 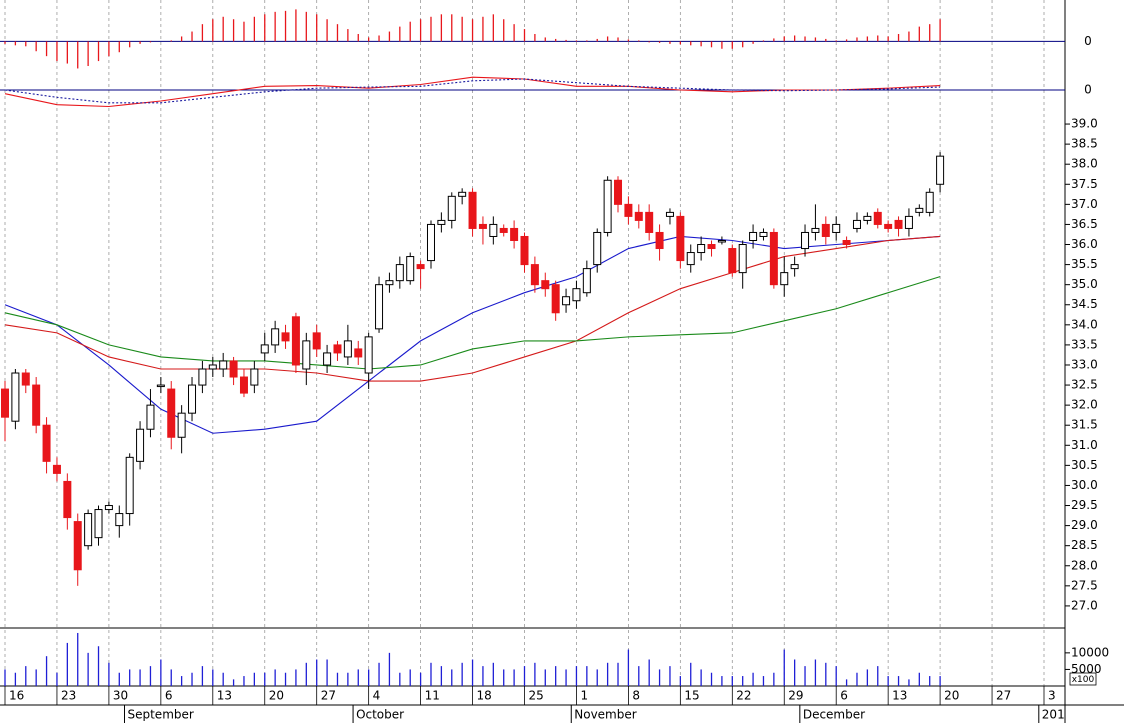 I want to click on month-label: October, so click(x=380, y=715).